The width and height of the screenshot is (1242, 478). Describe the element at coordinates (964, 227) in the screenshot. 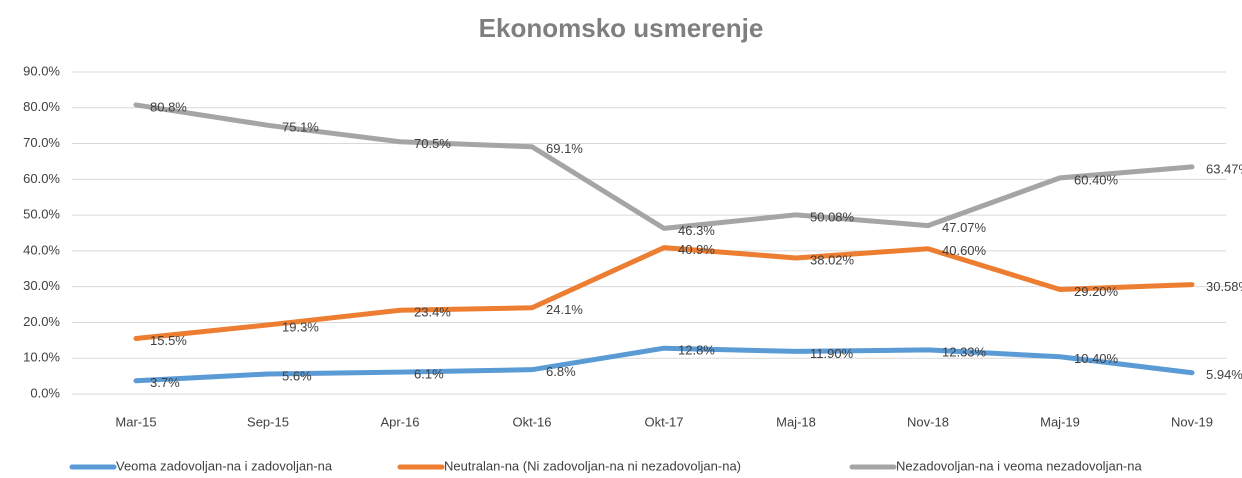

I see `data-label: 47.07%` at that location.